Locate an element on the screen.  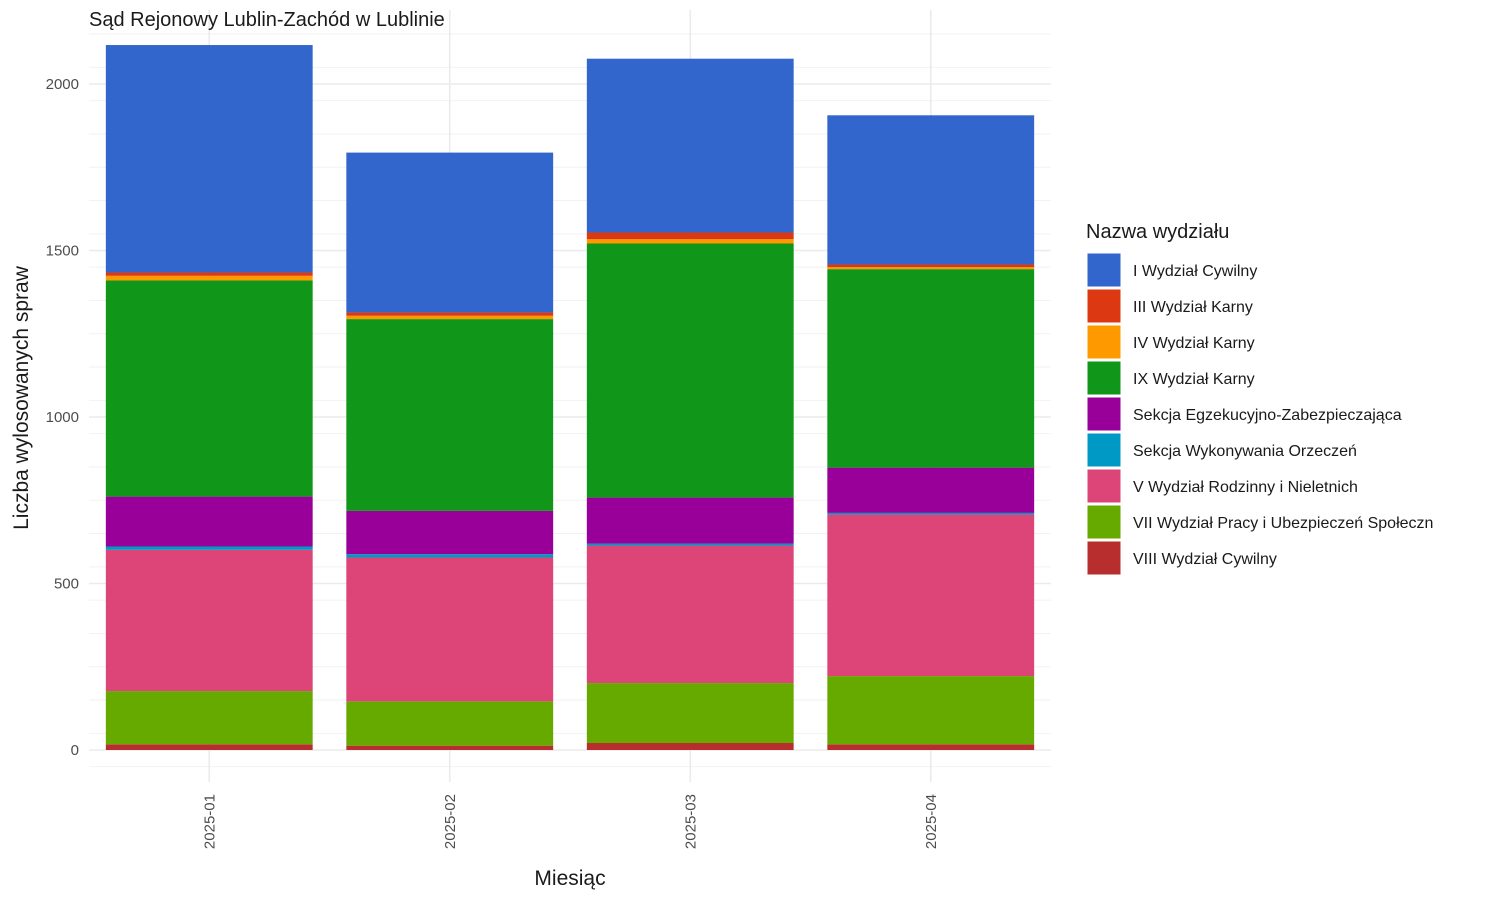
legend-label: Sekcja Wykonywania Orzeczeń is located at coordinates (1245, 451).